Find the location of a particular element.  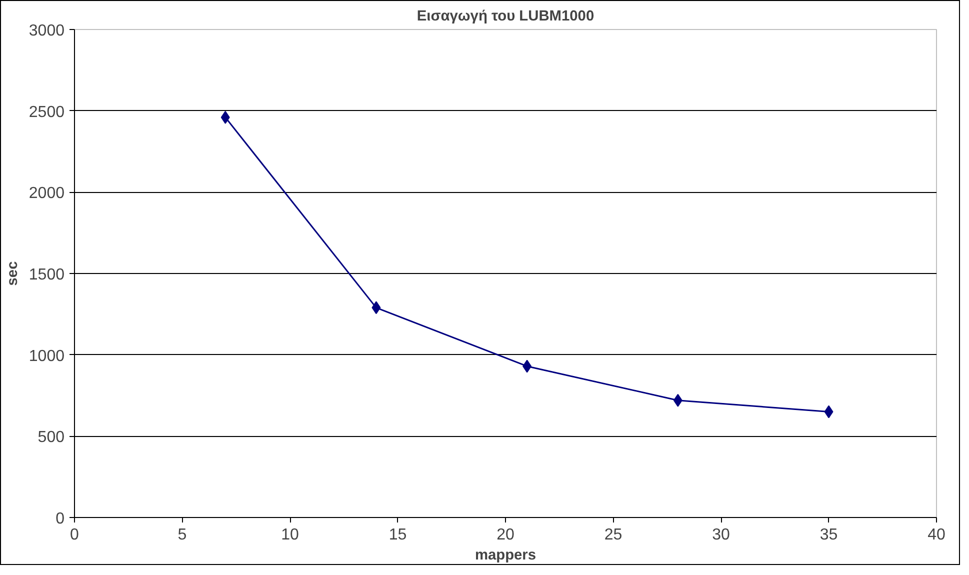

chart-title: Εισαγωγή του LUBM1000 is located at coordinates (505, 16).